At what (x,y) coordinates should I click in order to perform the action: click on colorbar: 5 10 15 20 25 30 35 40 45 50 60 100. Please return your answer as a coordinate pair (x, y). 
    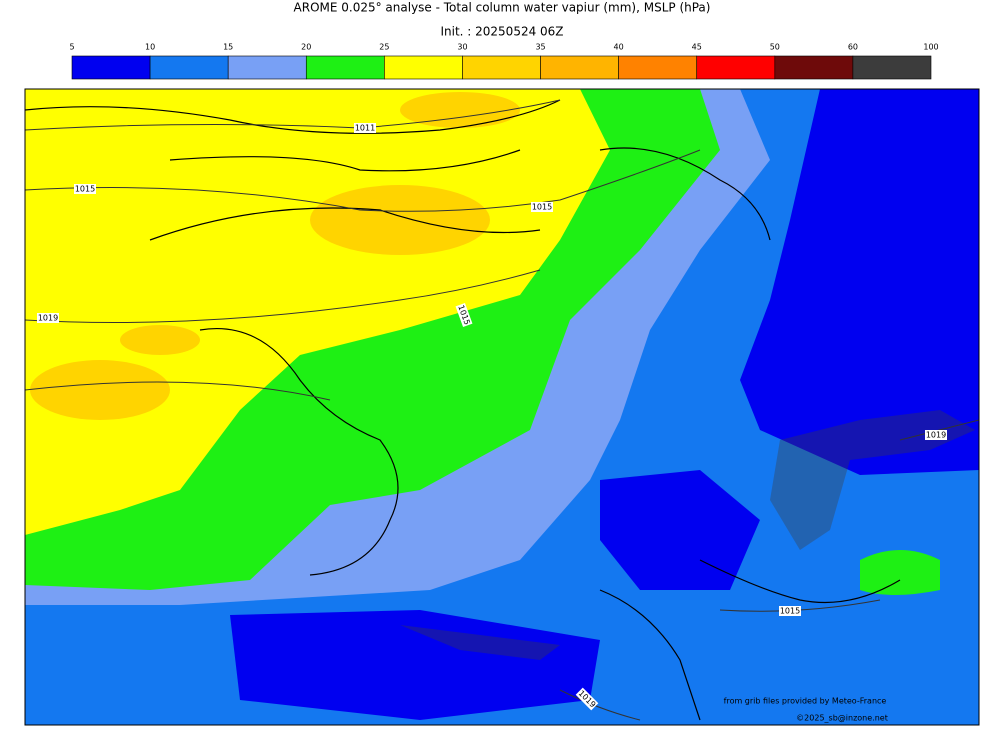
    Looking at the image, I should click on (504, 61).